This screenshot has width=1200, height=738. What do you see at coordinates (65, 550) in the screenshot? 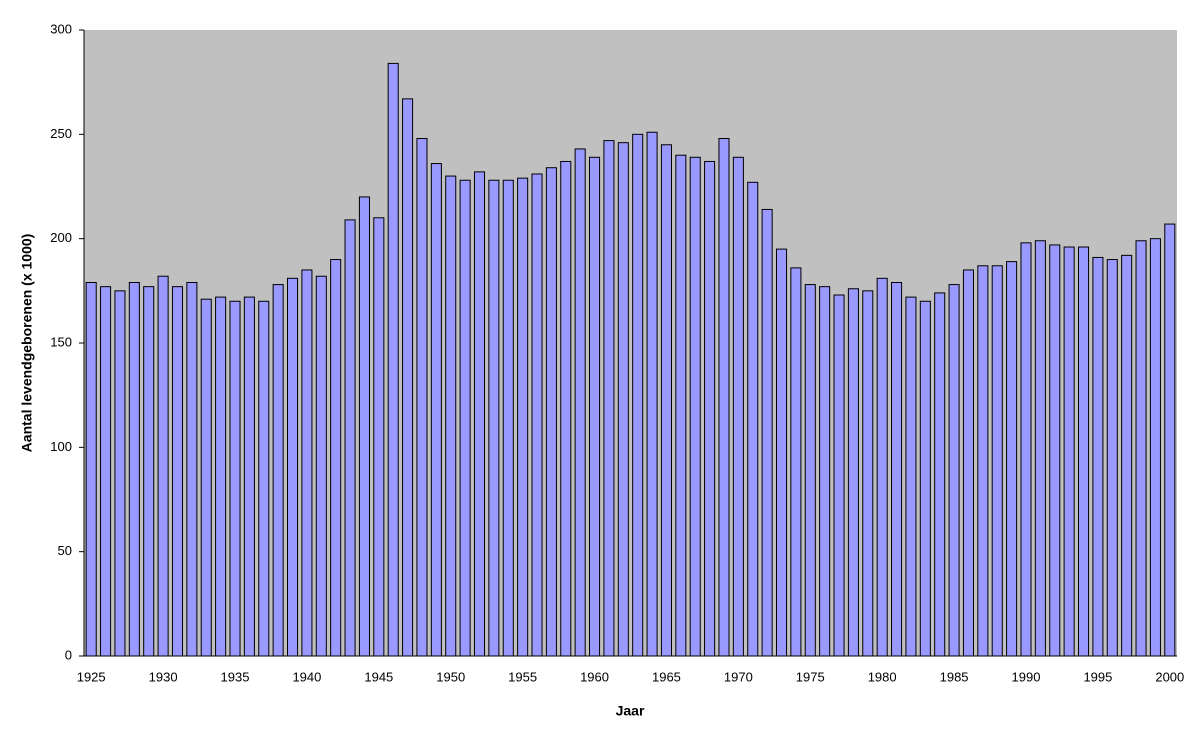
I see `y-tick-label: 50` at bounding box center [65, 550].